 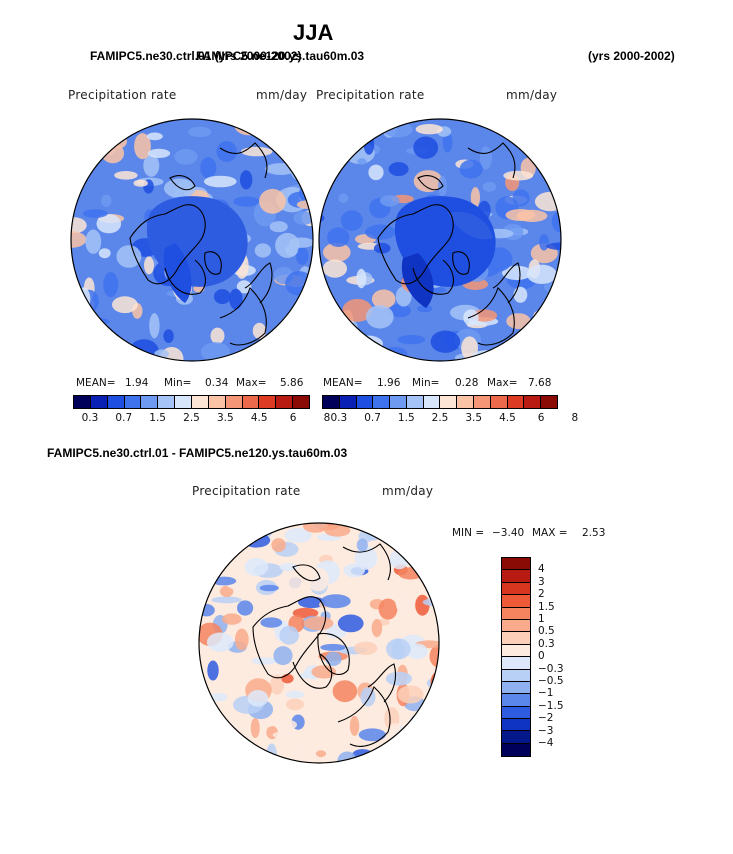 I want to click on diff-colorbar, so click(x=516, y=657).